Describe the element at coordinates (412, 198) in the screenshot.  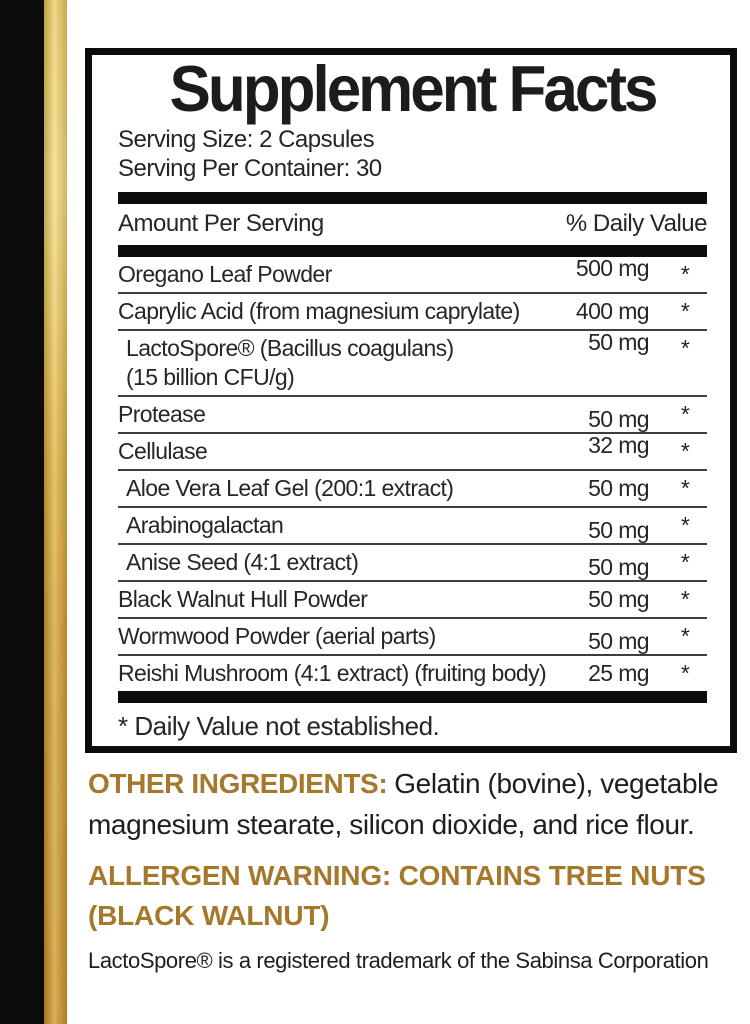
I see `divider-bar-top` at that location.